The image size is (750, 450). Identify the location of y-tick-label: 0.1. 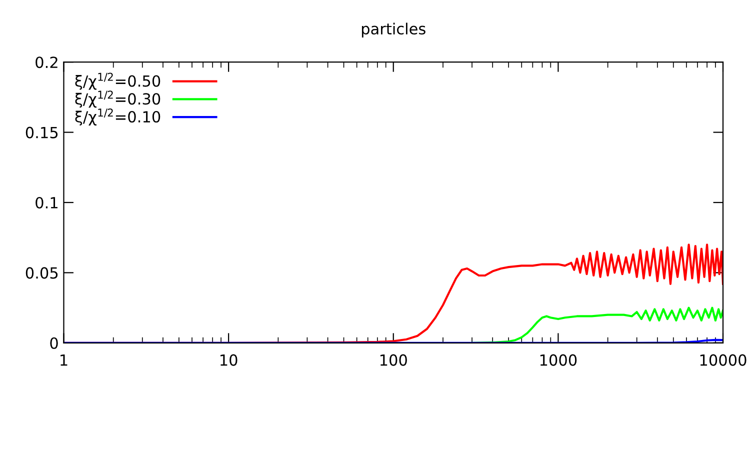
(47, 202).